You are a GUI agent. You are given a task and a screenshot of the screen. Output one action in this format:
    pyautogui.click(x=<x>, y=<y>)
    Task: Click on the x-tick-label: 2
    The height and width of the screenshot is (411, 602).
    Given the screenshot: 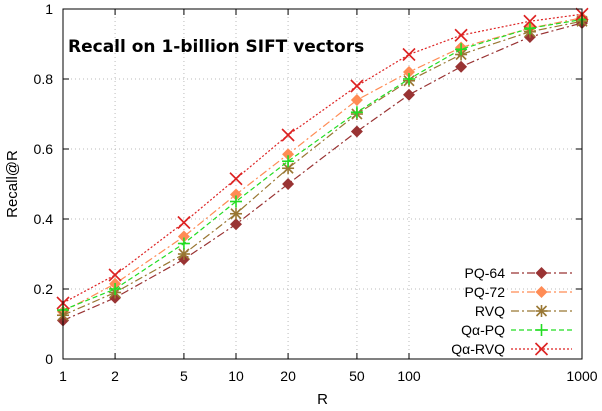 What is the action you would take?
    pyautogui.click(x=115, y=376)
    